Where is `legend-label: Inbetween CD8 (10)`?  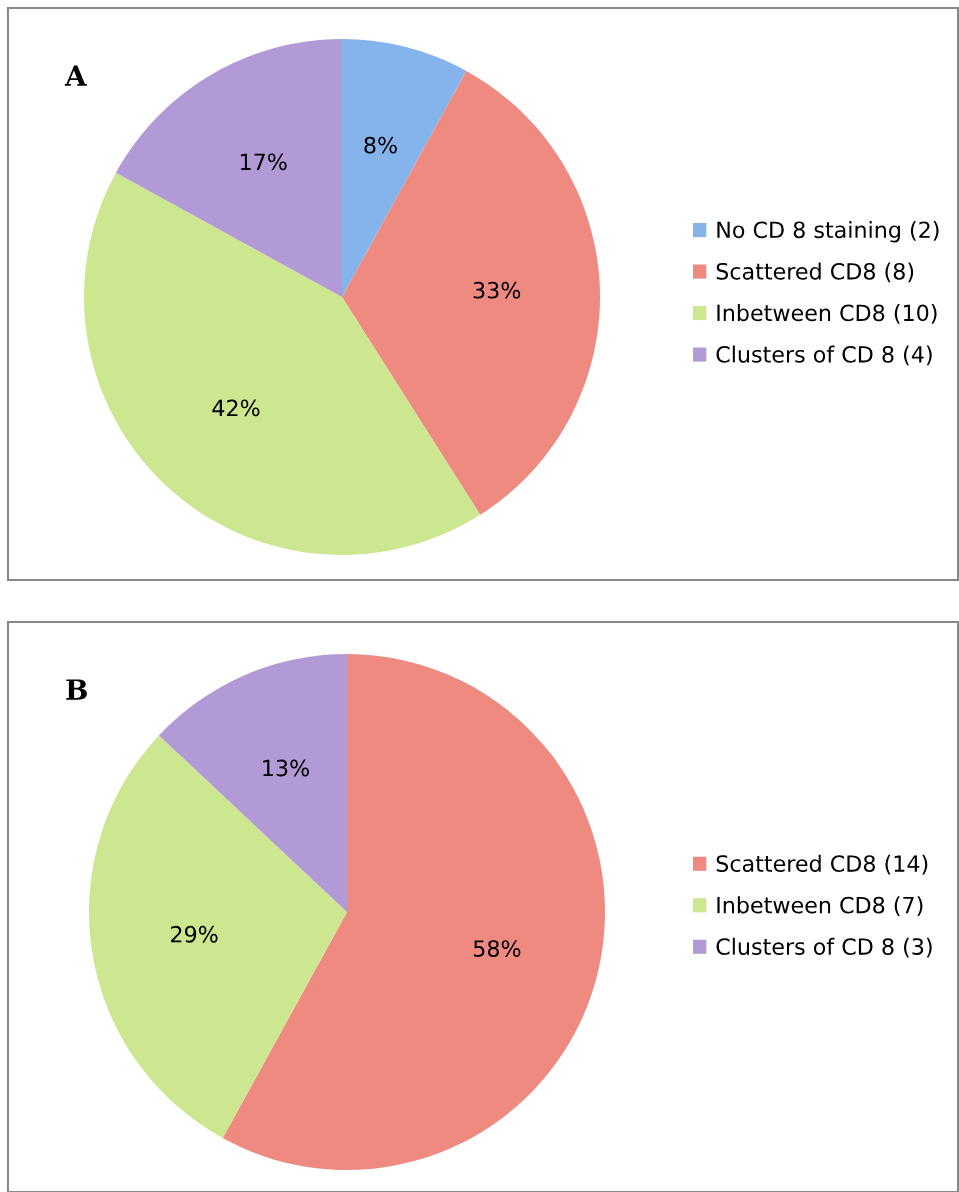
legend-label: Inbetween CD8 (10) is located at coordinates (827, 314).